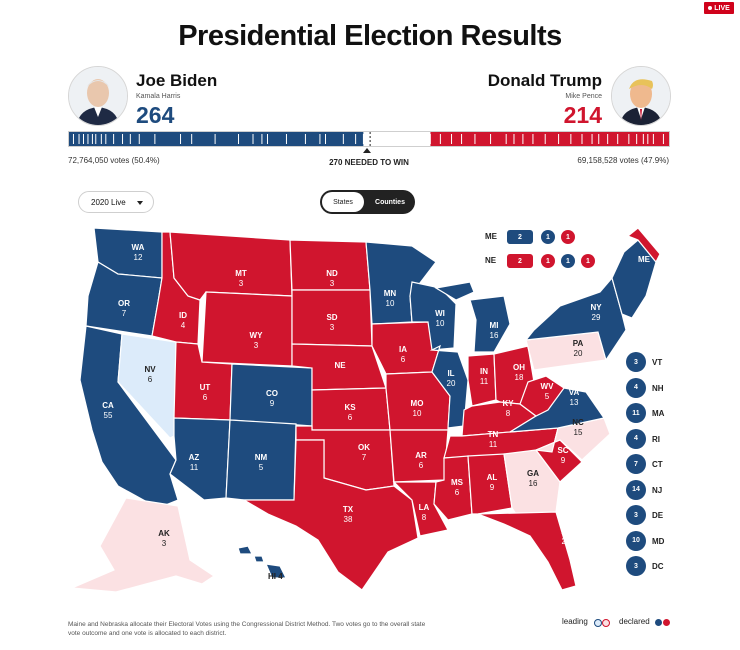  Describe the element at coordinates (710, 8) in the screenshot. I see `live-dot-icon` at that location.